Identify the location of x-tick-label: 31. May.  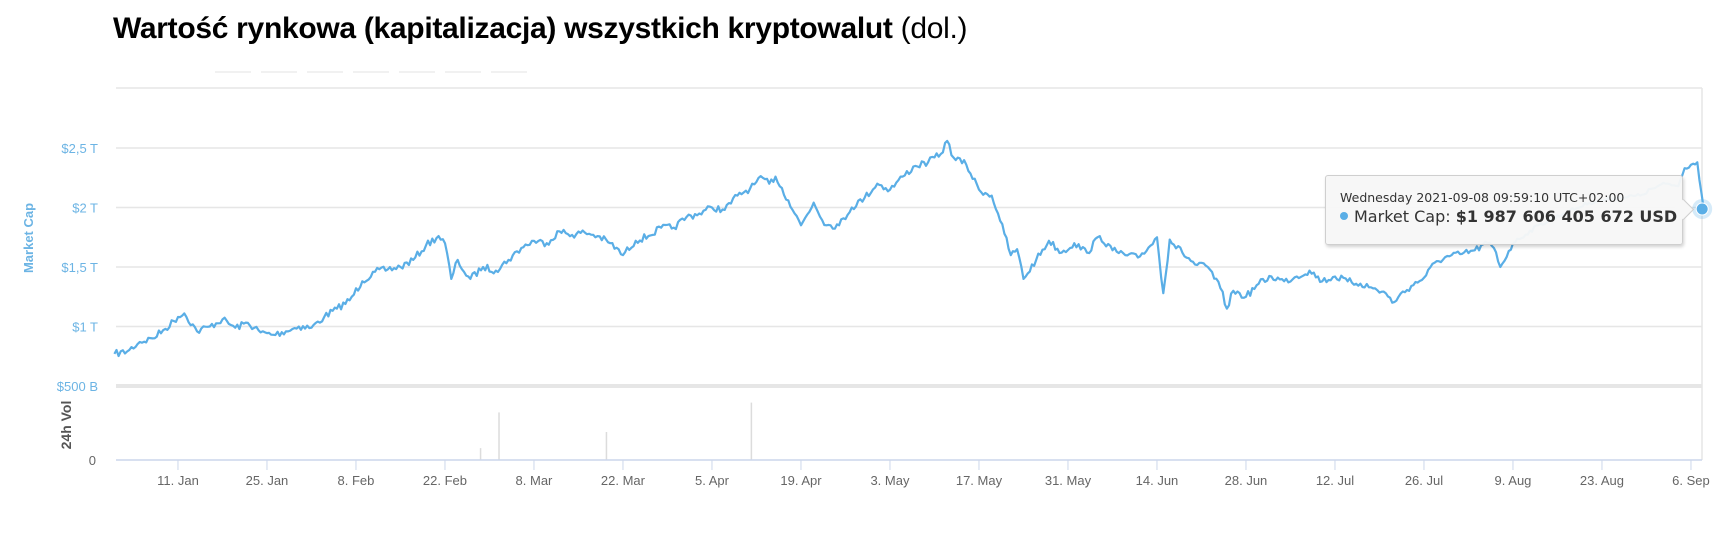
(1068, 480).